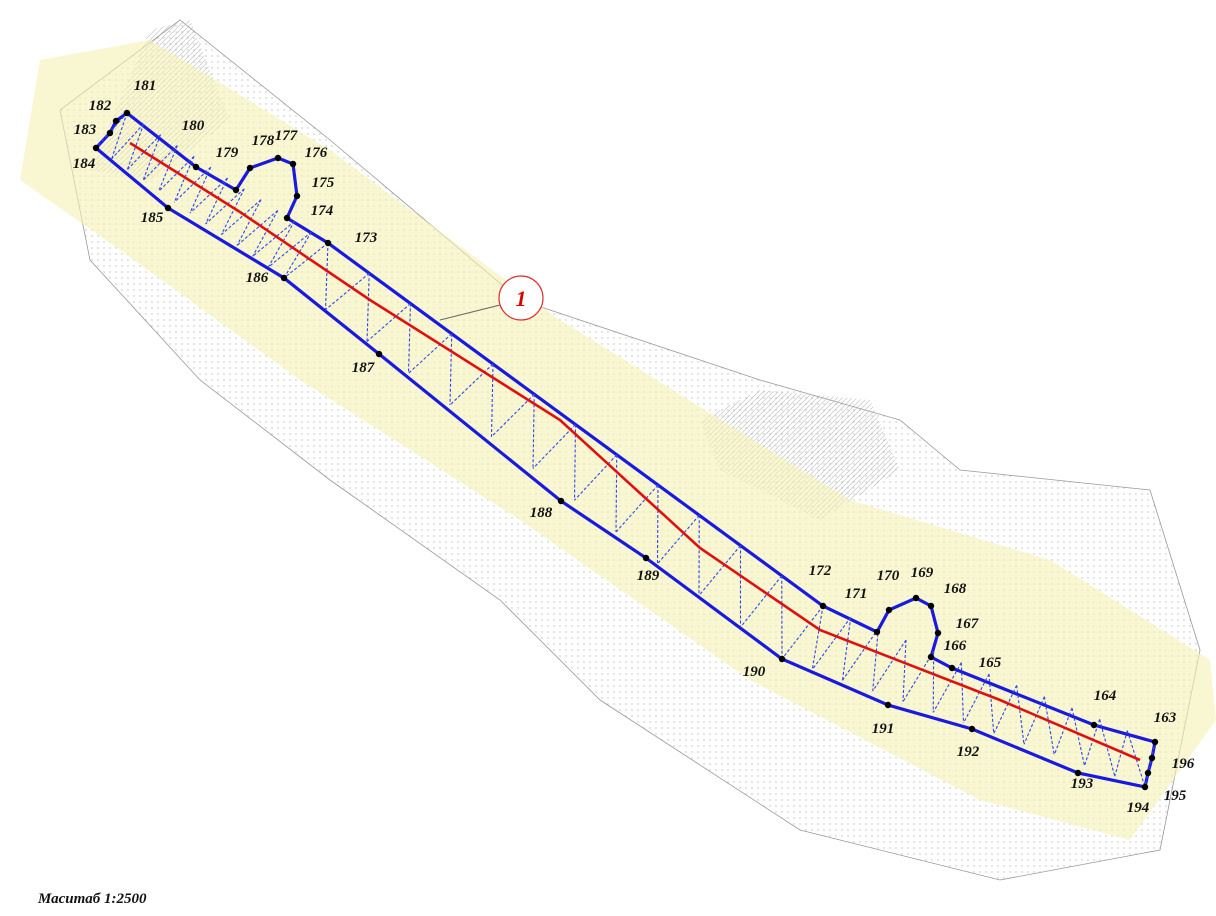 The height and width of the screenshot is (916, 1216). I want to click on point-label: 164, so click(1105, 696).